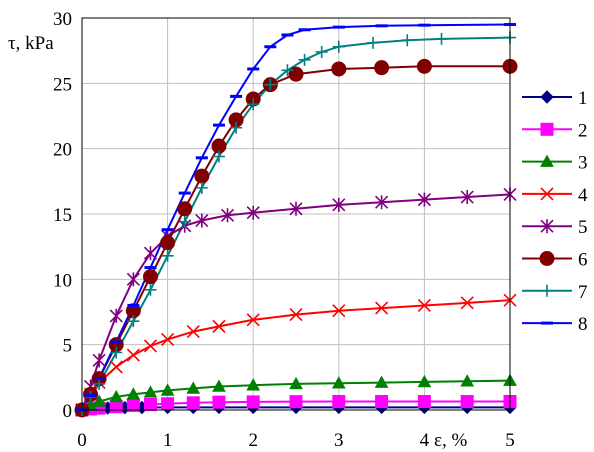 This screenshot has height=452, width=594. What do you see at coordinates (583, 227) in the screenshot?
I see `legend-label: 5` at bounding box center [583, 227].